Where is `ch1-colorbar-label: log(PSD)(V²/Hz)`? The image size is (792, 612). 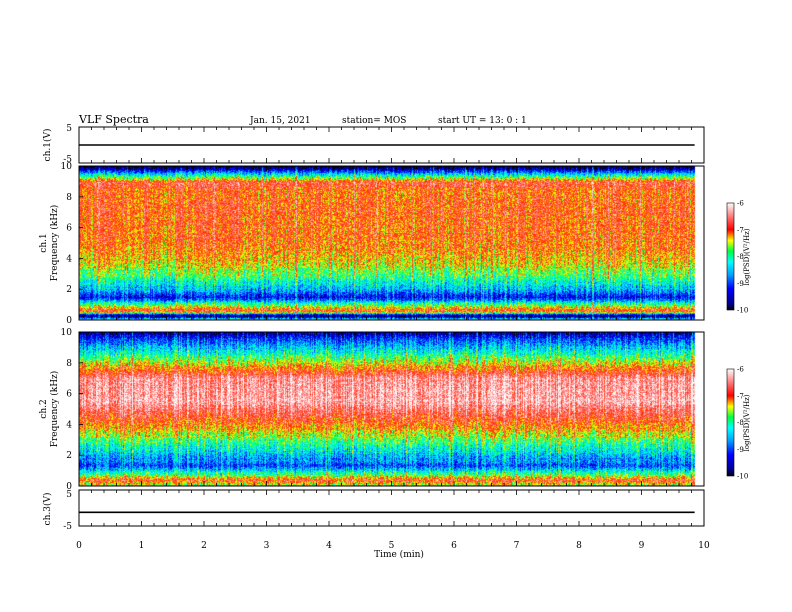
ch1-colorbar-label: log(PSD)(V²/Hz) is located at coordinates (747, 256).